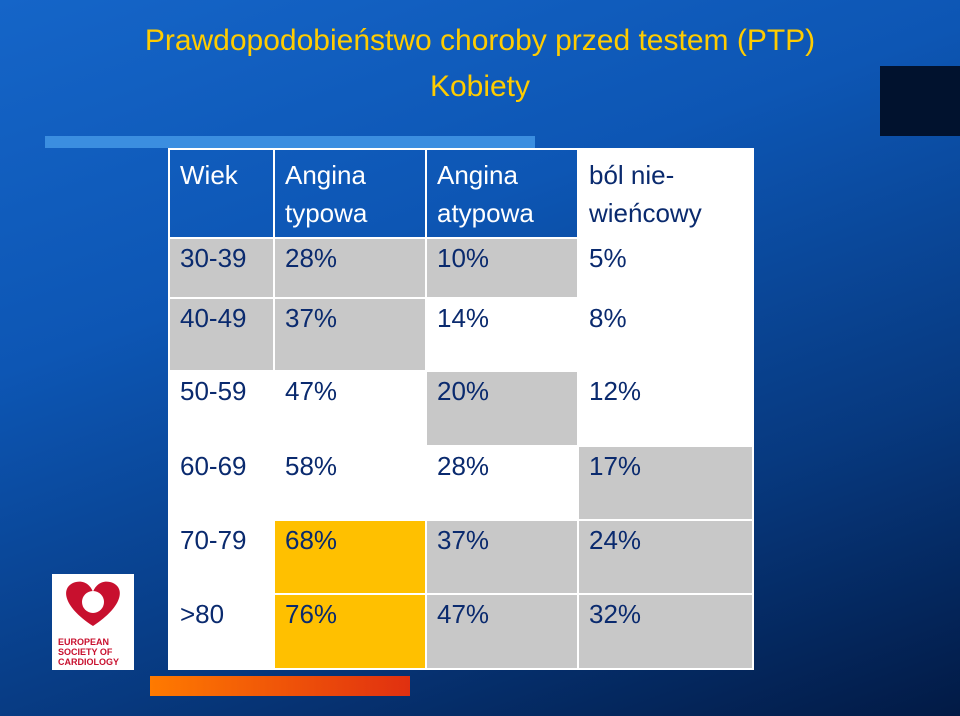 Image resolution: width=960 pixels, height=716 pixels. I want to click on logo-text: EUROPEAN SOCIETY OF CARDIOLOGY, so click(93, 652).